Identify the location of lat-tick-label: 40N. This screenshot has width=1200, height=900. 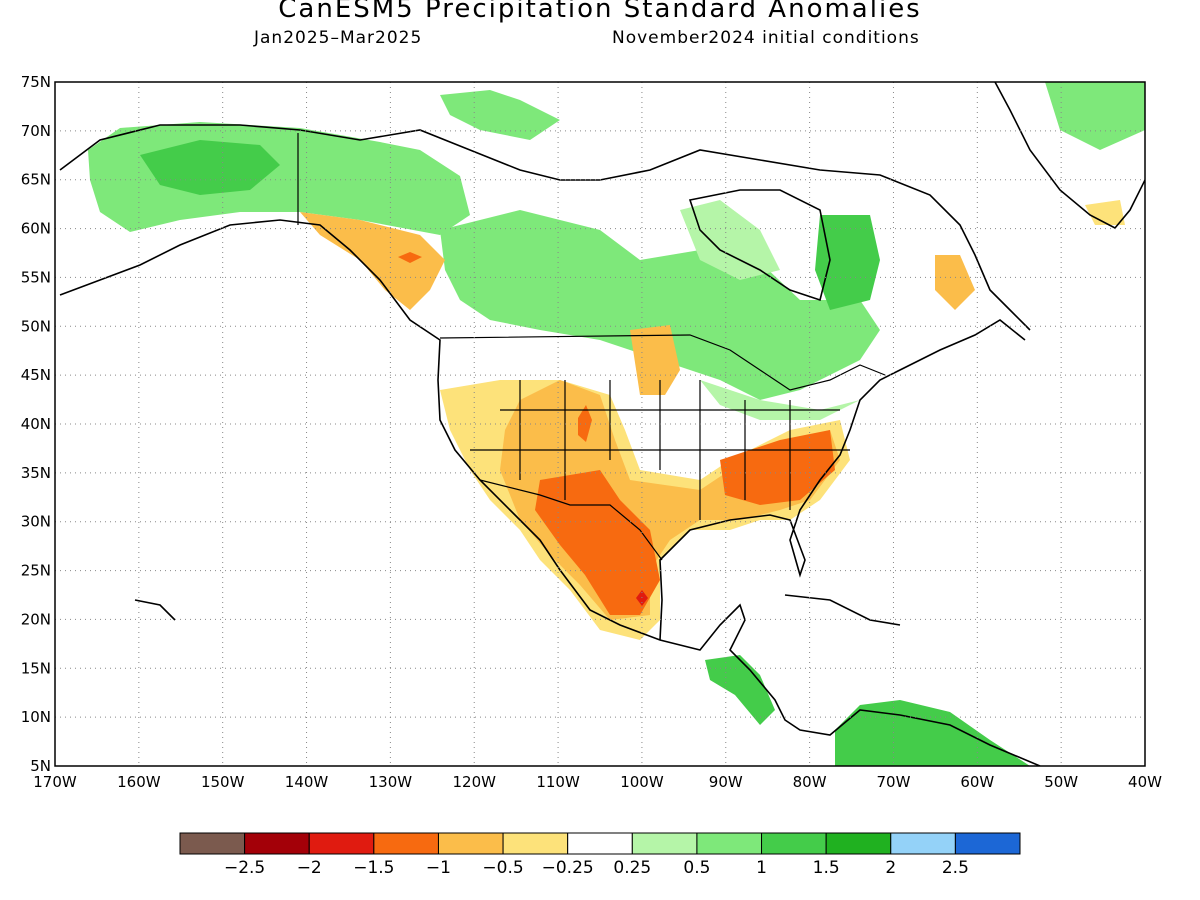
(36, 424).